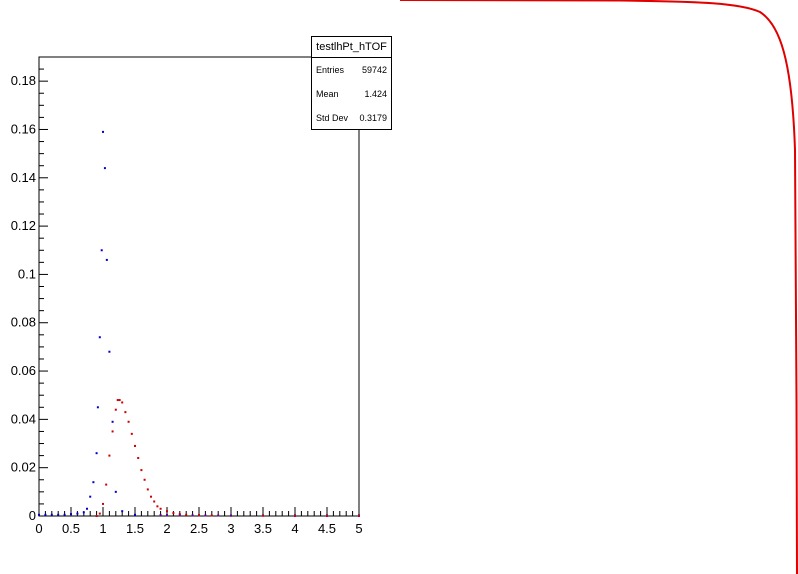  Describe the element at coordinates (374, 70) in the screenshot. I see `stats-value: 59742` at that location.